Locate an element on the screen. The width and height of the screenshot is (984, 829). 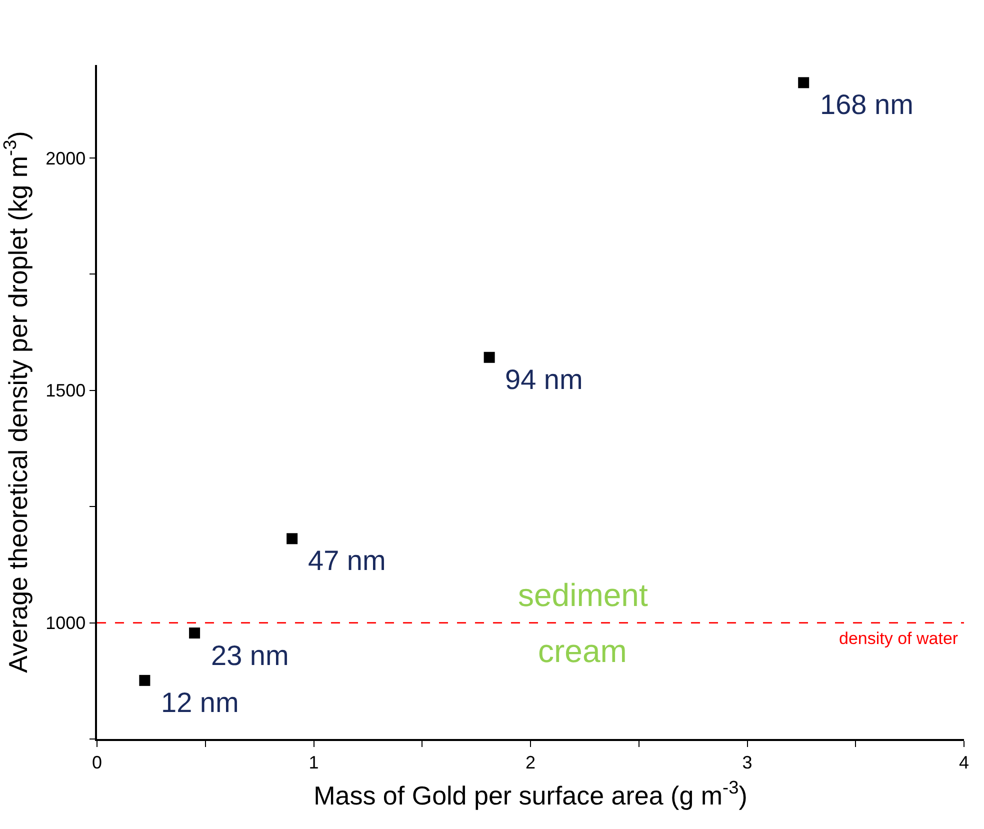
annotation: 94 nm is located at coordinates (544, 379).